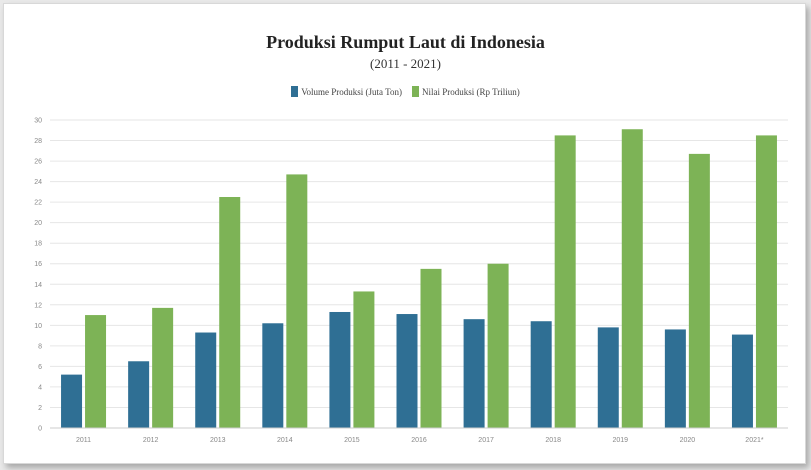 The image size is (811, 470). I want to click on legend-label-value: Nilai Produksi (Rp Triliun), so click(471, 91).